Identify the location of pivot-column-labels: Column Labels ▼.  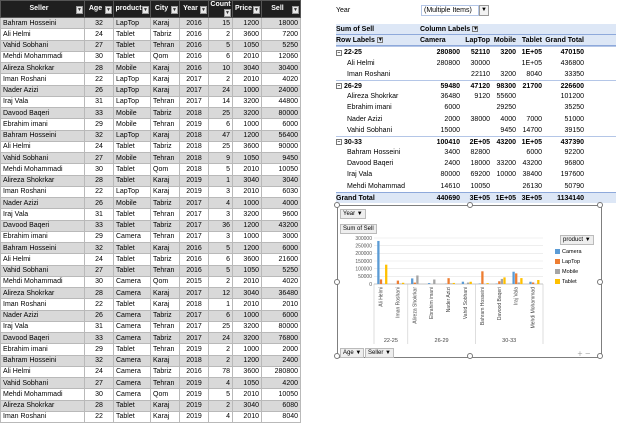
(480, 29).